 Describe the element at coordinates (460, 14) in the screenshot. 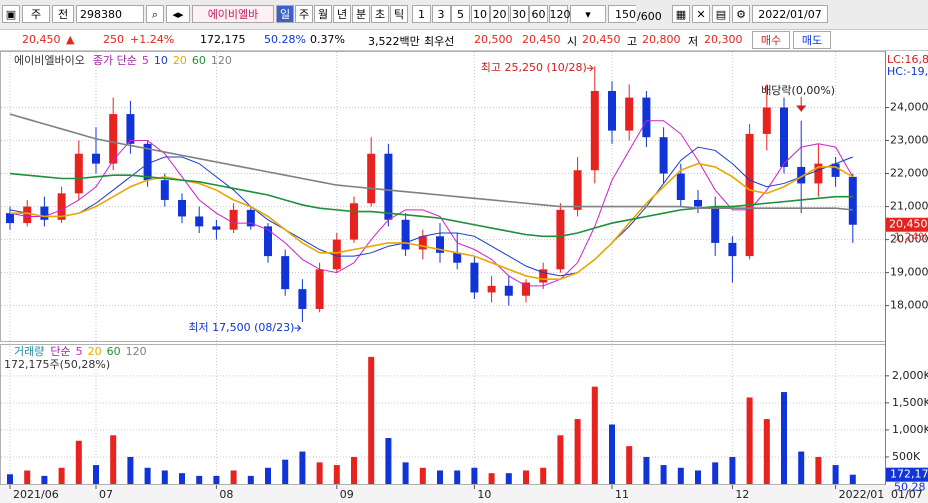

I see `toolbar-button: 5` at that location.